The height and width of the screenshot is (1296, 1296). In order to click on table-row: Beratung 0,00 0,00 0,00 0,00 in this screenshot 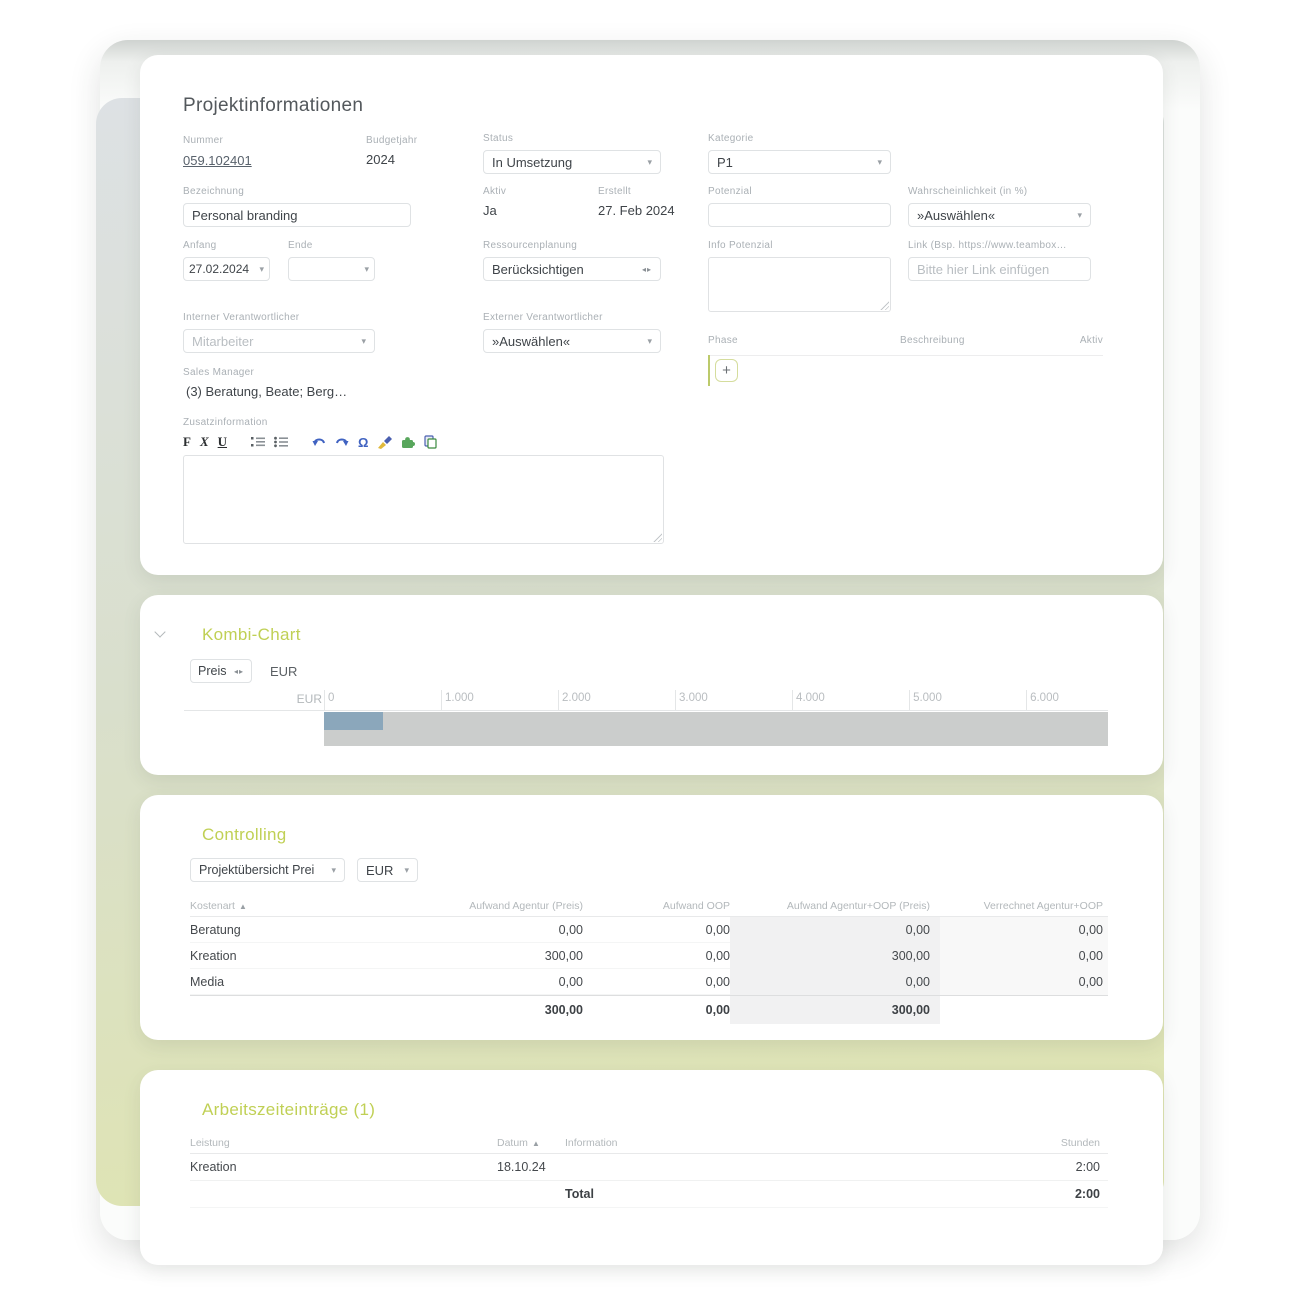, I will do `click(649, 930)`.